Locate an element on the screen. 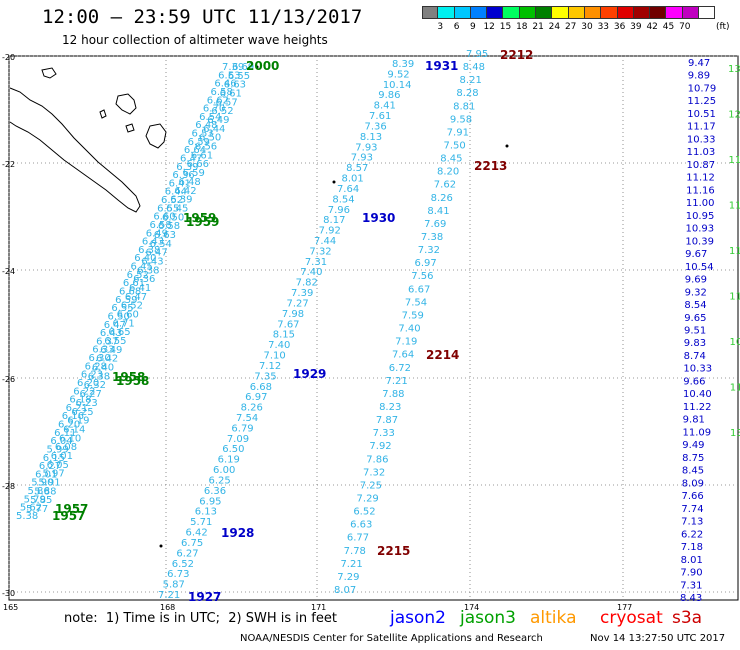 The image size is (740, 650). track-d-swh: 8.23 is located at coordinates (390, 407).